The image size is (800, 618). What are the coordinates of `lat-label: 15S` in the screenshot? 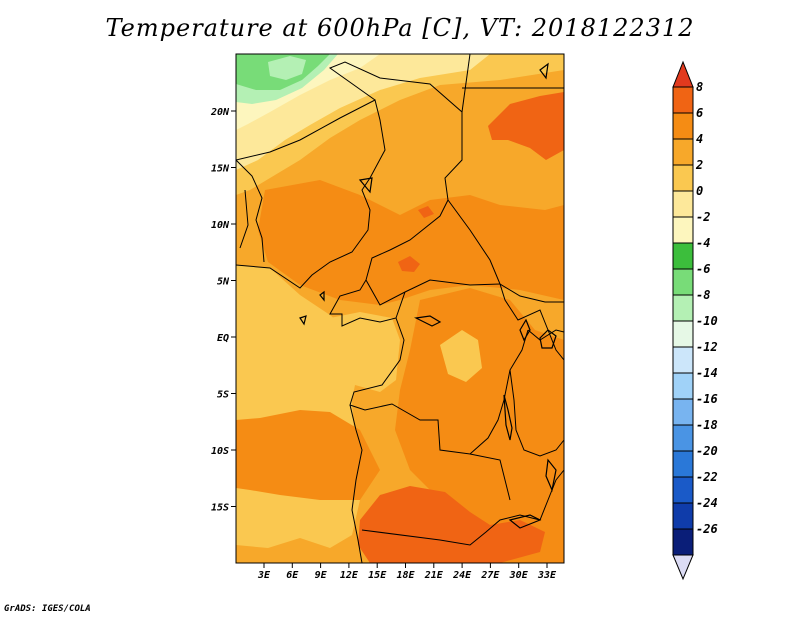 It's located at (220, 508).